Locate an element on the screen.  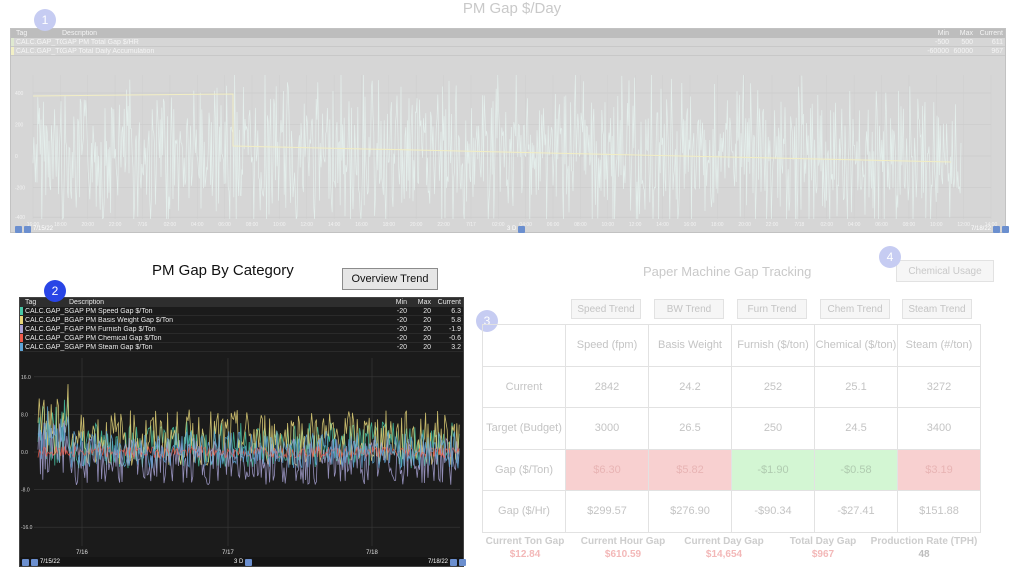
y-tick-label: 200 is located at coordinates (19, 126).